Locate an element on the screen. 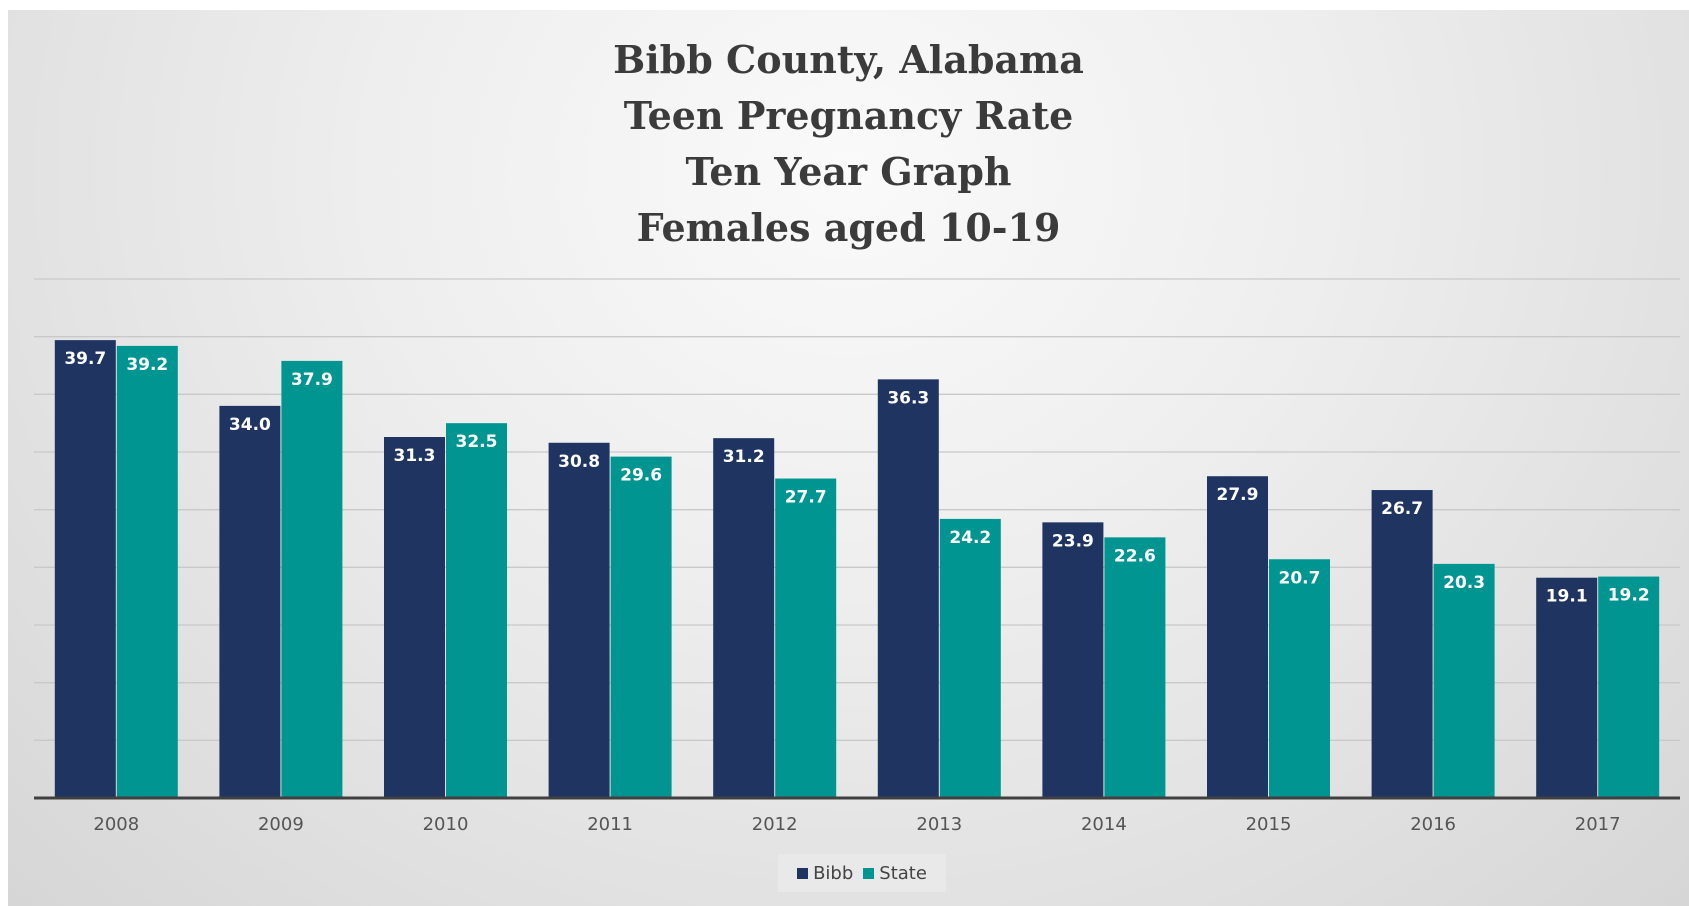 This screenshot has width=1689, height=906. data-label-bibb: 31.3 is located at coordinates (415, 456).